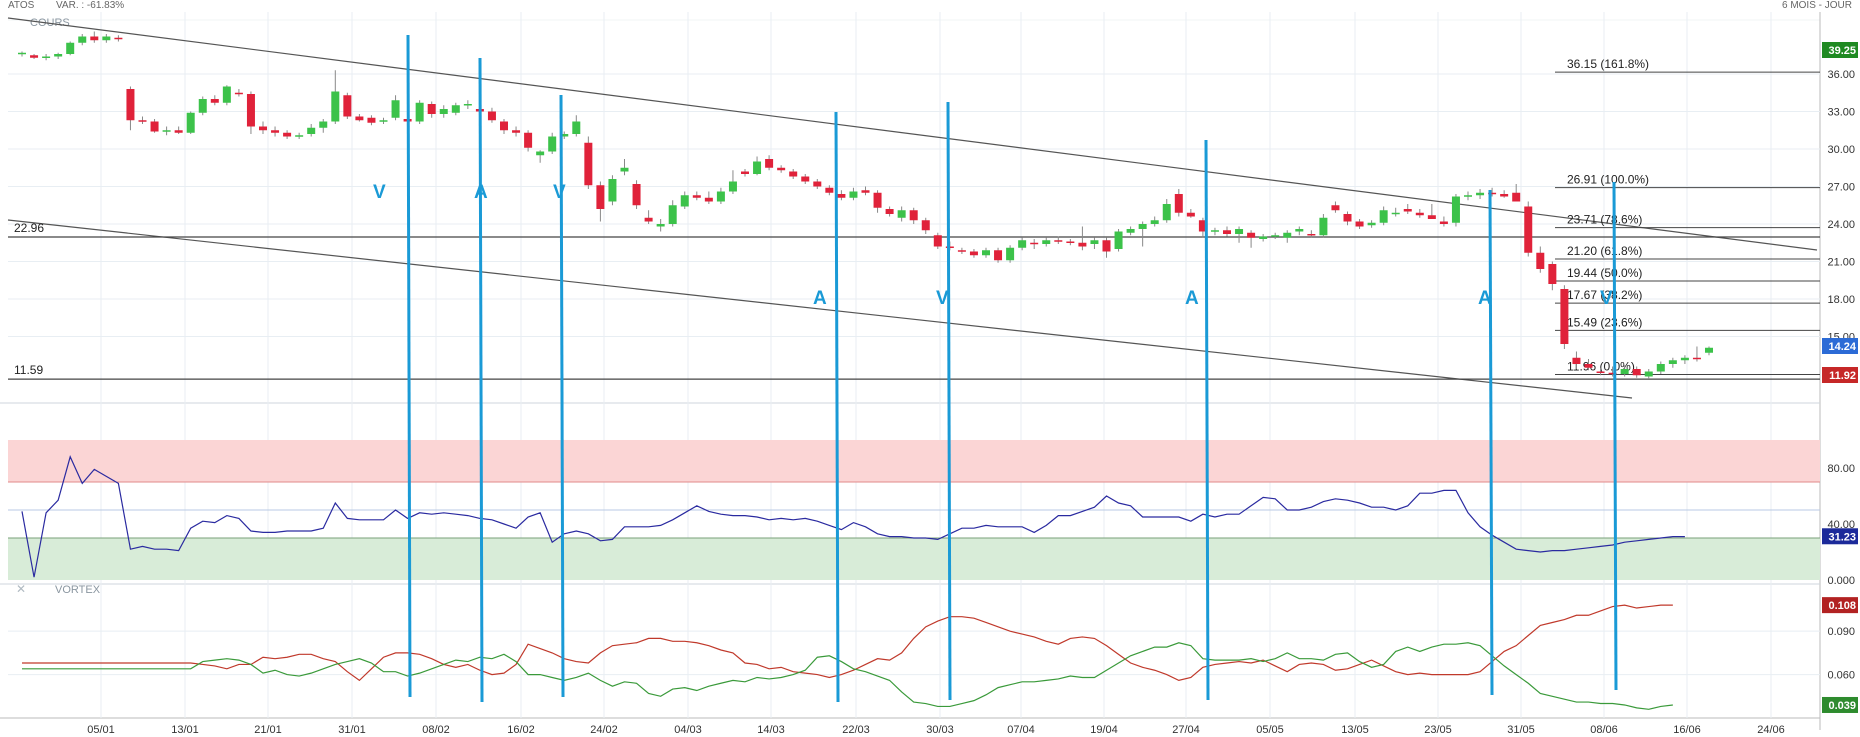 The width and height of the screenshot is (1860, 737). What do you see at coordinates (78, 590) in the screenshot?
I see `vortex-panel-title: VORTEX` at bounding box center [78, 590].